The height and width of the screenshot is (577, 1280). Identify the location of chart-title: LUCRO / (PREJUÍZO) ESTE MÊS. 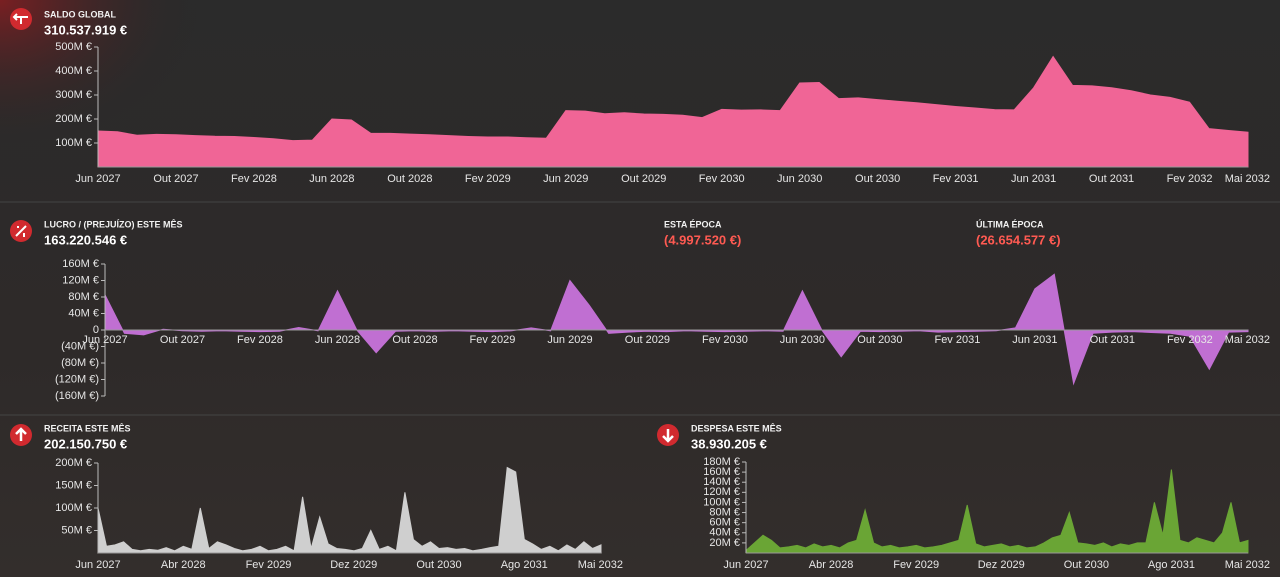
(113, 223).